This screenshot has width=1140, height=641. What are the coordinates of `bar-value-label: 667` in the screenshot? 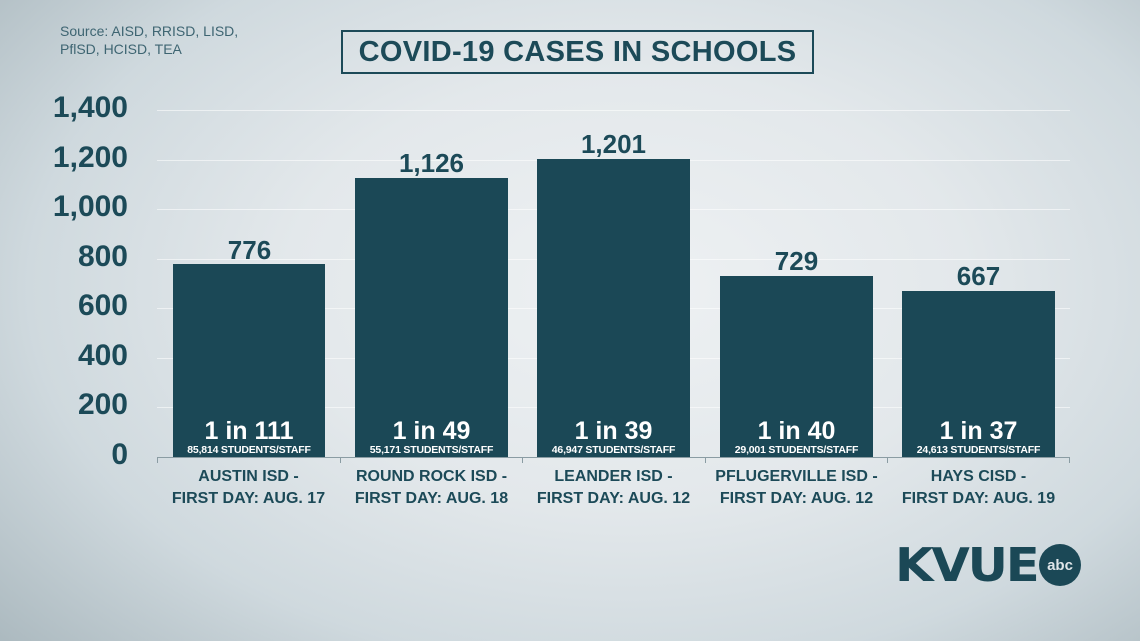 It's located at (978, 276).